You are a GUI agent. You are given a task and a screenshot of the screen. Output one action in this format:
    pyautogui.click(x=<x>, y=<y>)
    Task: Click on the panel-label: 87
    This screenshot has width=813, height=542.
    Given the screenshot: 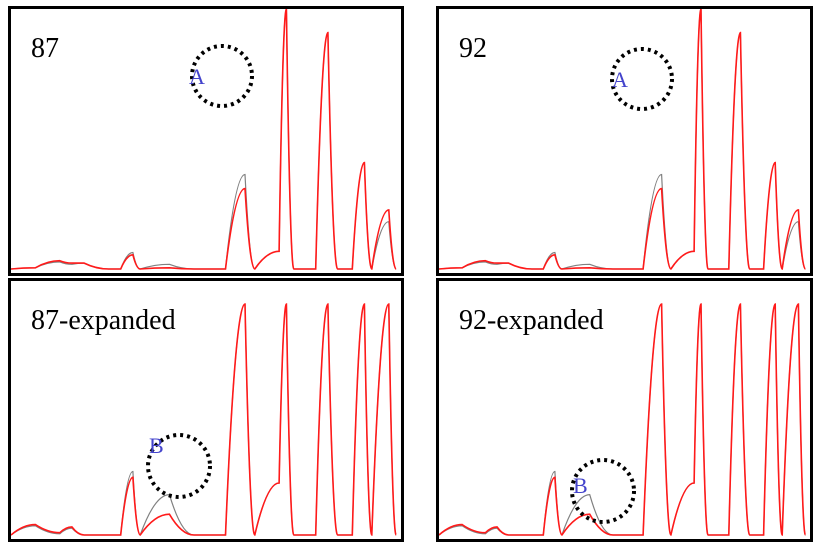 What is the action you would take?
    pyautogui.click(x=45, y=48)
    